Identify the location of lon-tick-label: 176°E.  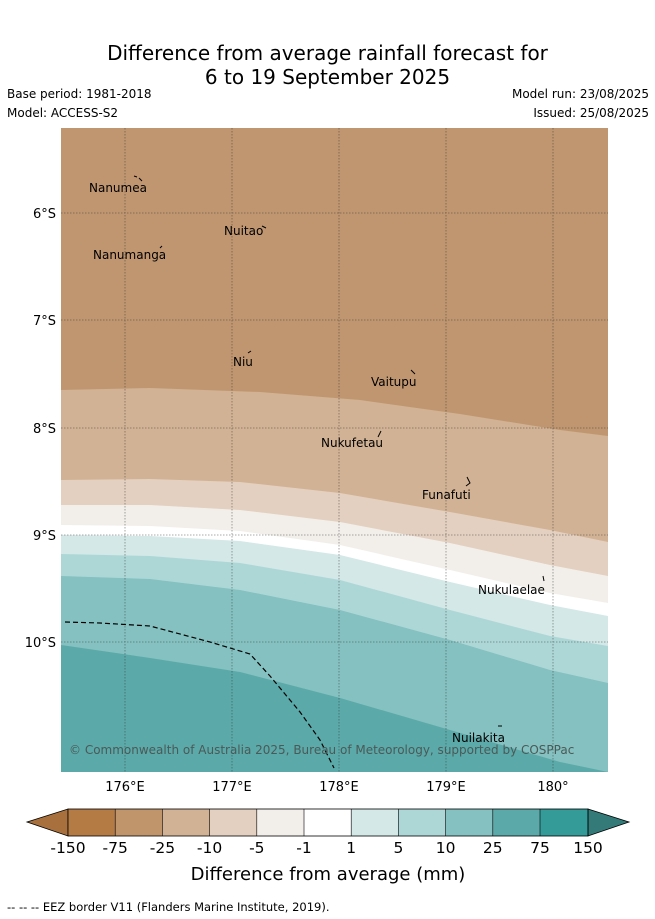
(125, 787).